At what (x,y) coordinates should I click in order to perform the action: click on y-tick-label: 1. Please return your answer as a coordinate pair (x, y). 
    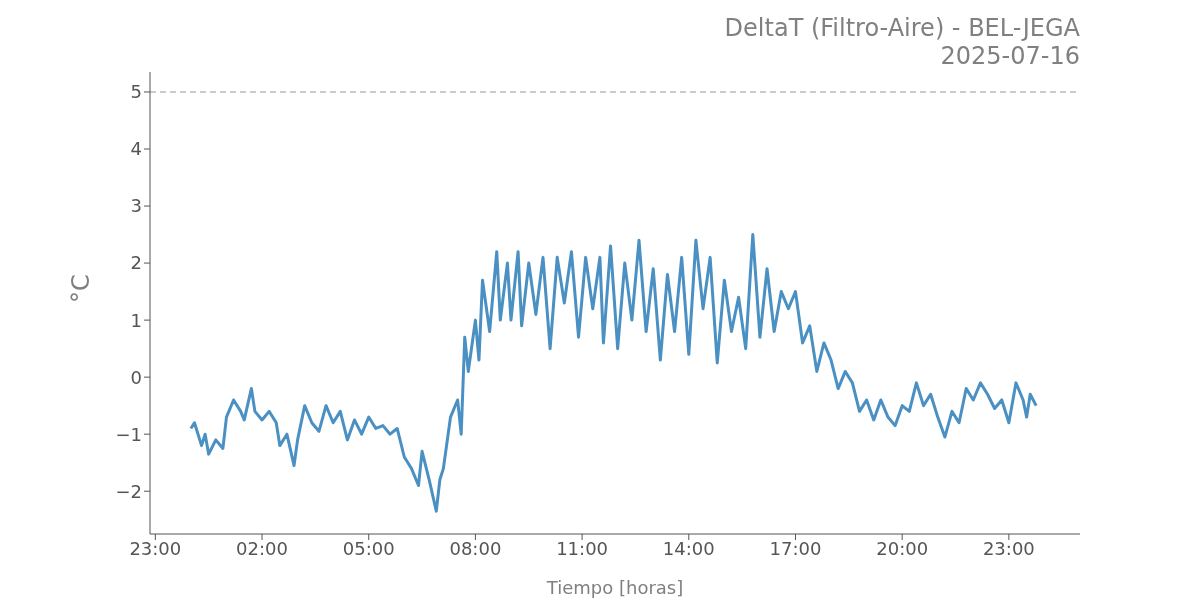
    Looking at the image, I should click on (136, 320).